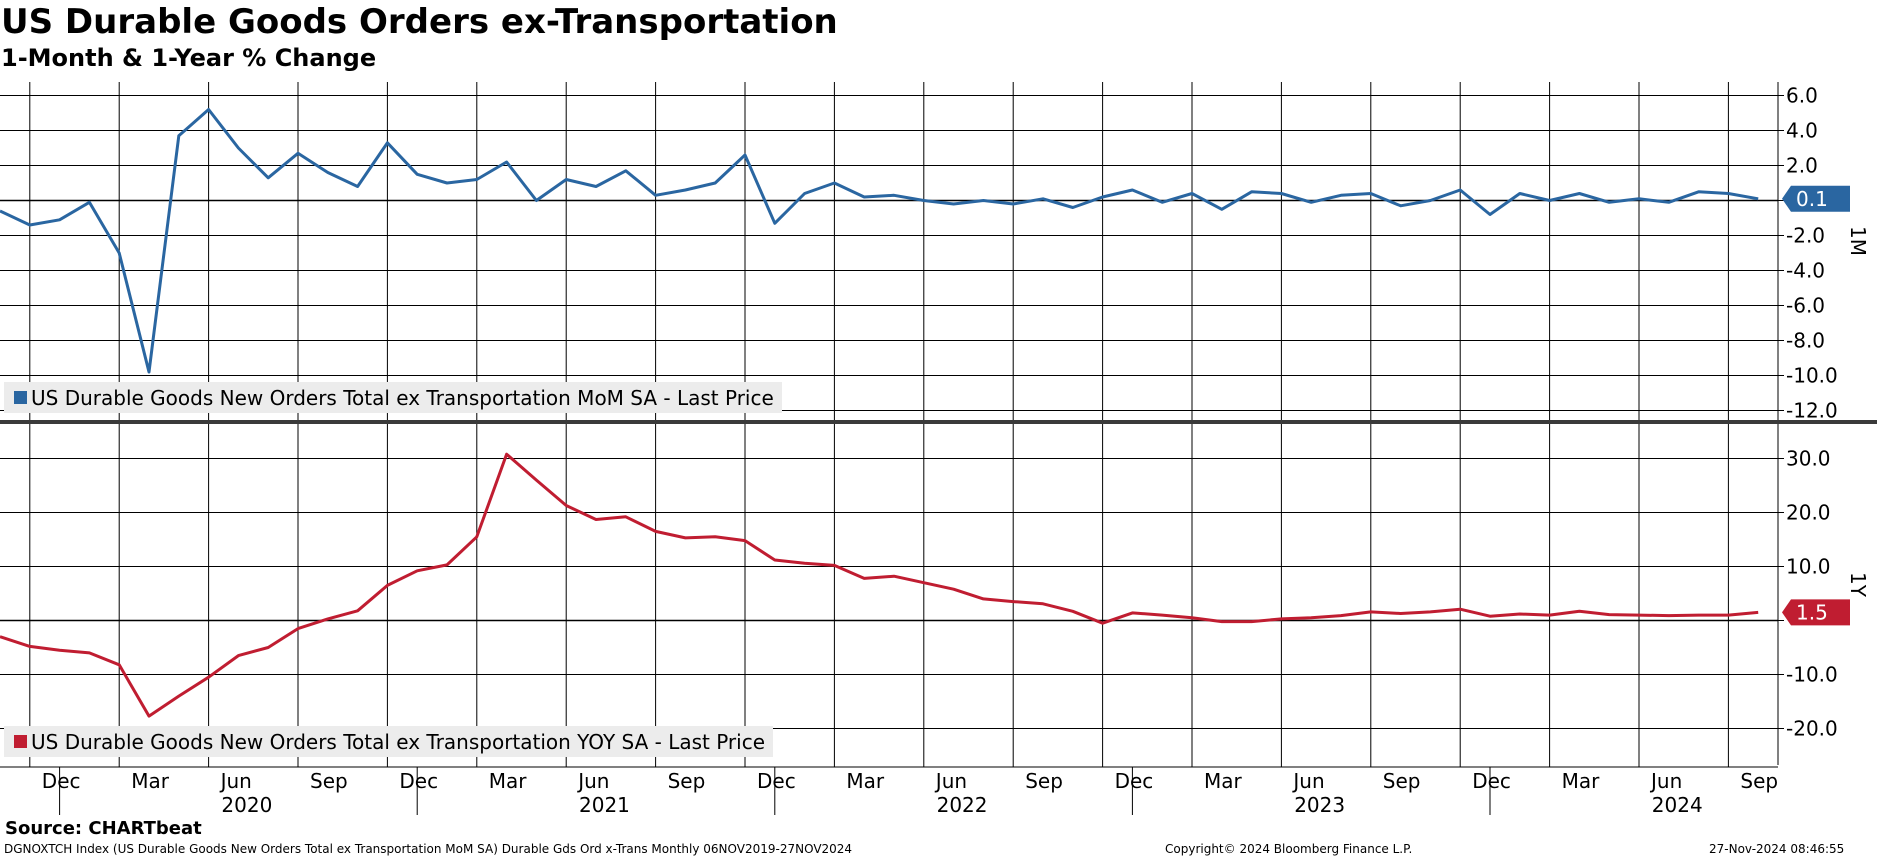 The height and width of the screenshot is (859, 1877). Describe the element at coordinates (604, 805) in the screenshot. I see `year-tick-label: 2021` at that location.